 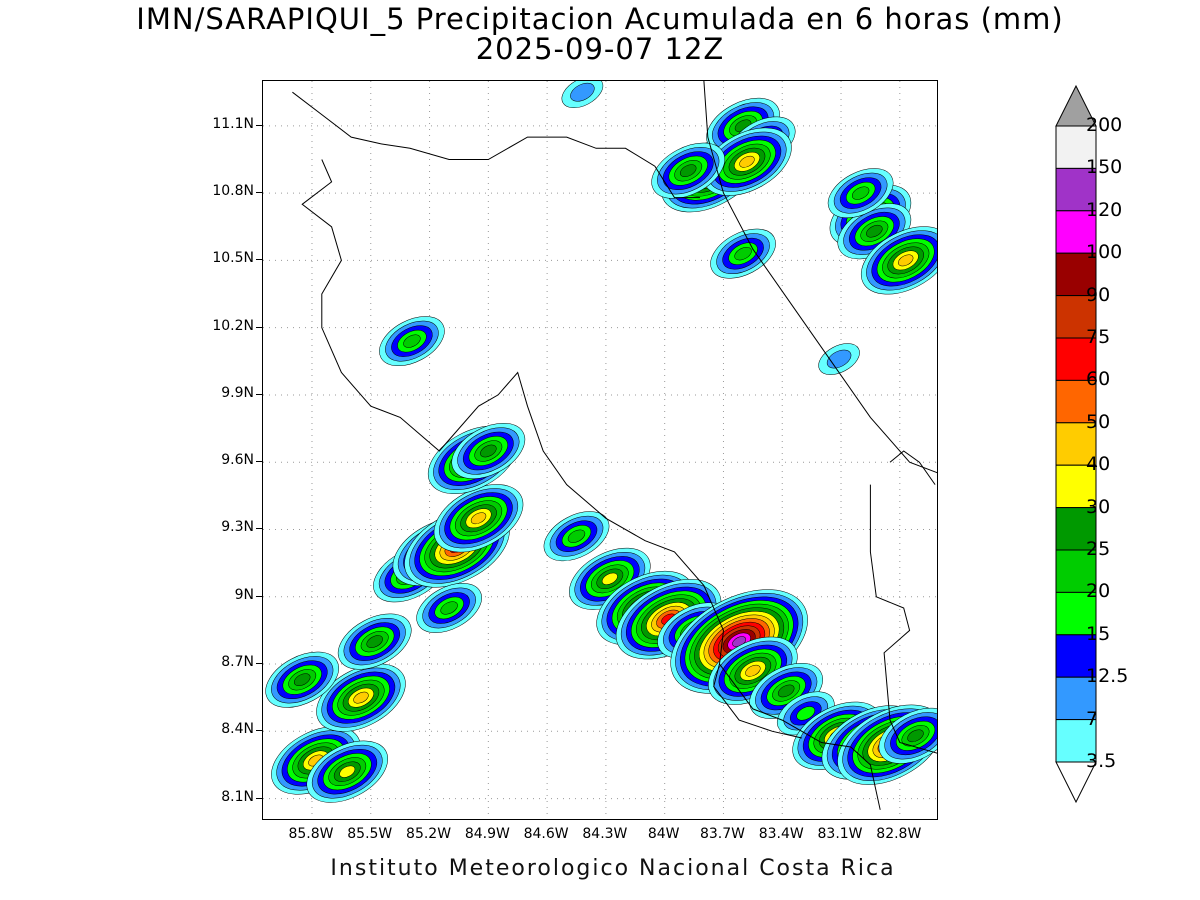 What do you see at coordinates (1092, 718) in the screenshot?
I see `colorbar-label: 7` at bounding box center [1092, 718].